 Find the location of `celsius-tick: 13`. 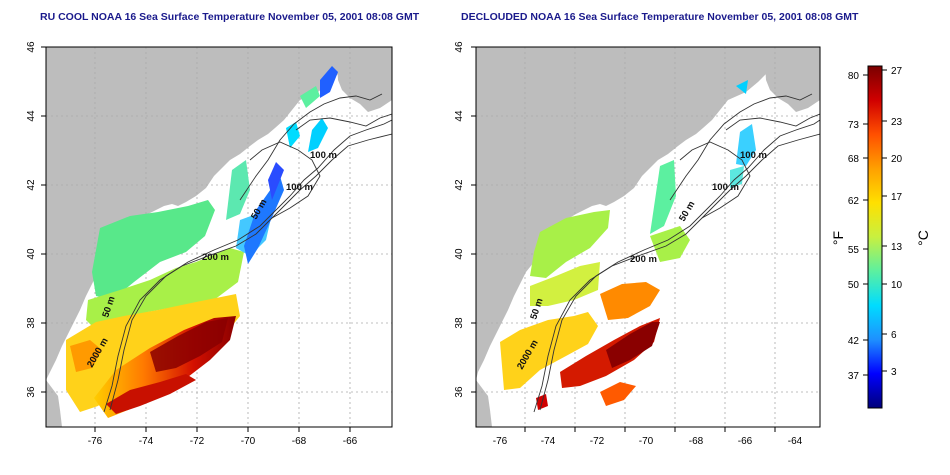

celsius-tick: 13 is located at coordinates (897, 247).